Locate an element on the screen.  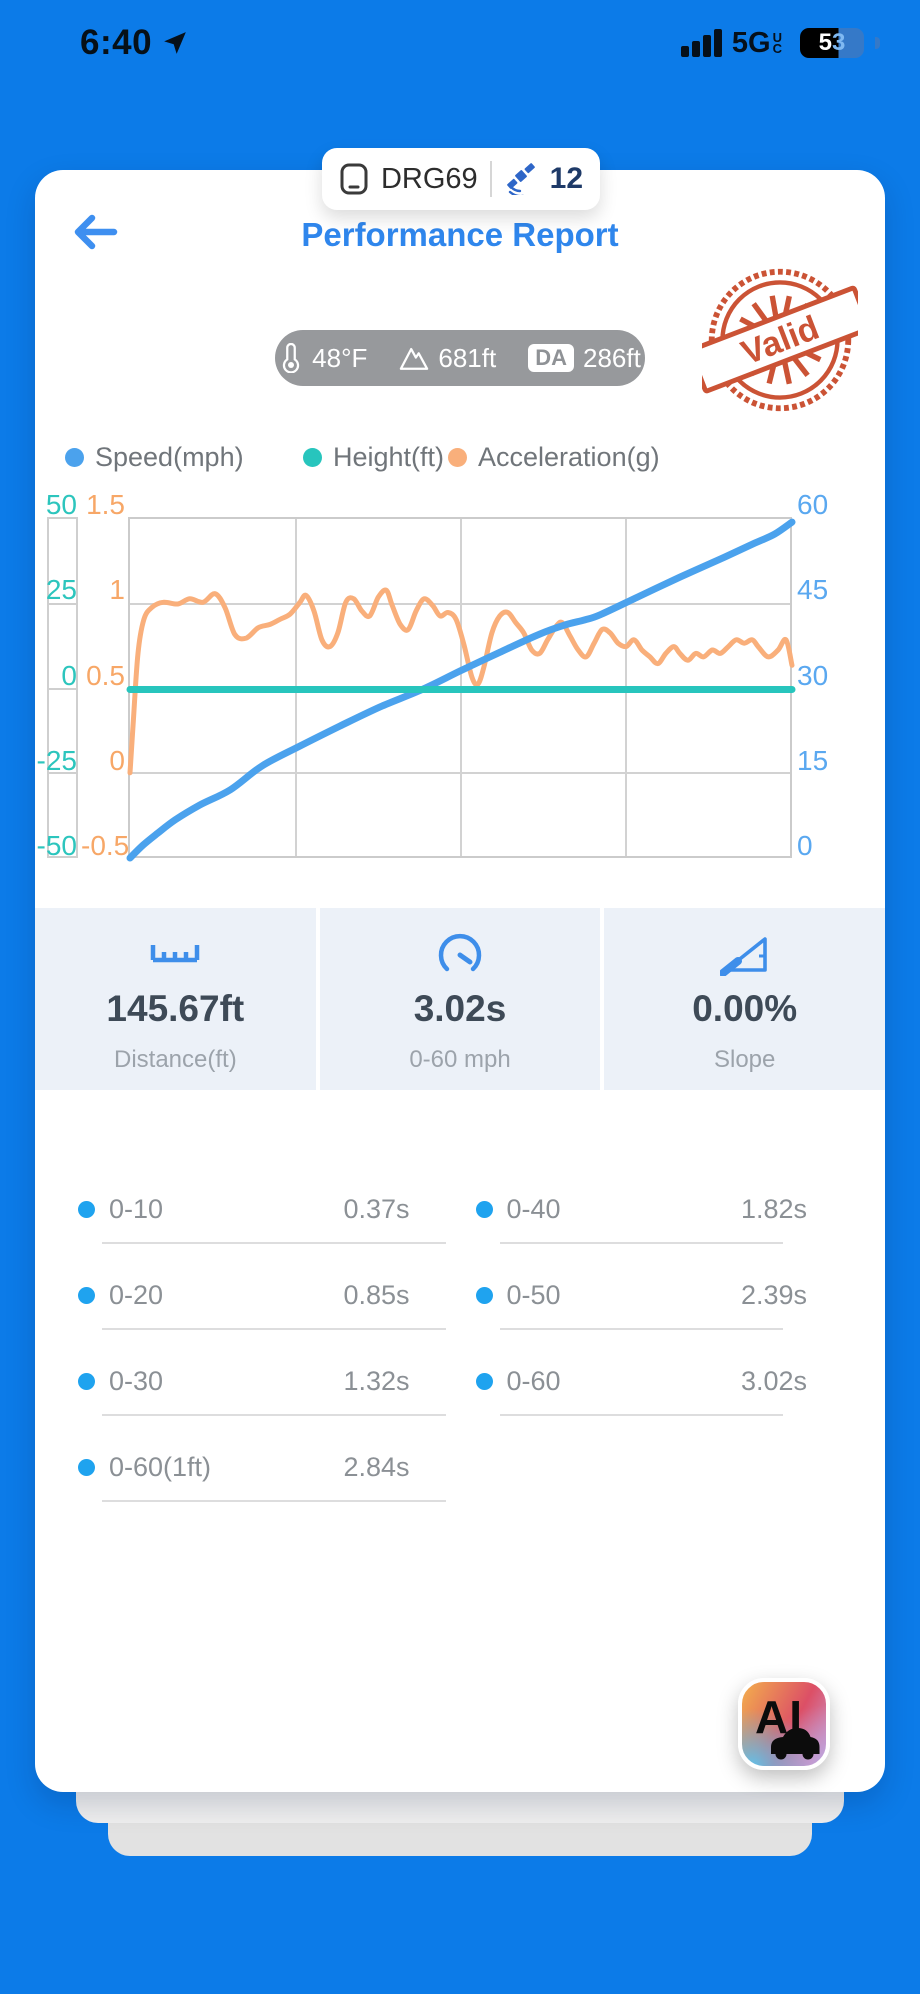
speed-axis: 60 45 30 15 0 is located at coordinates (832, 695).